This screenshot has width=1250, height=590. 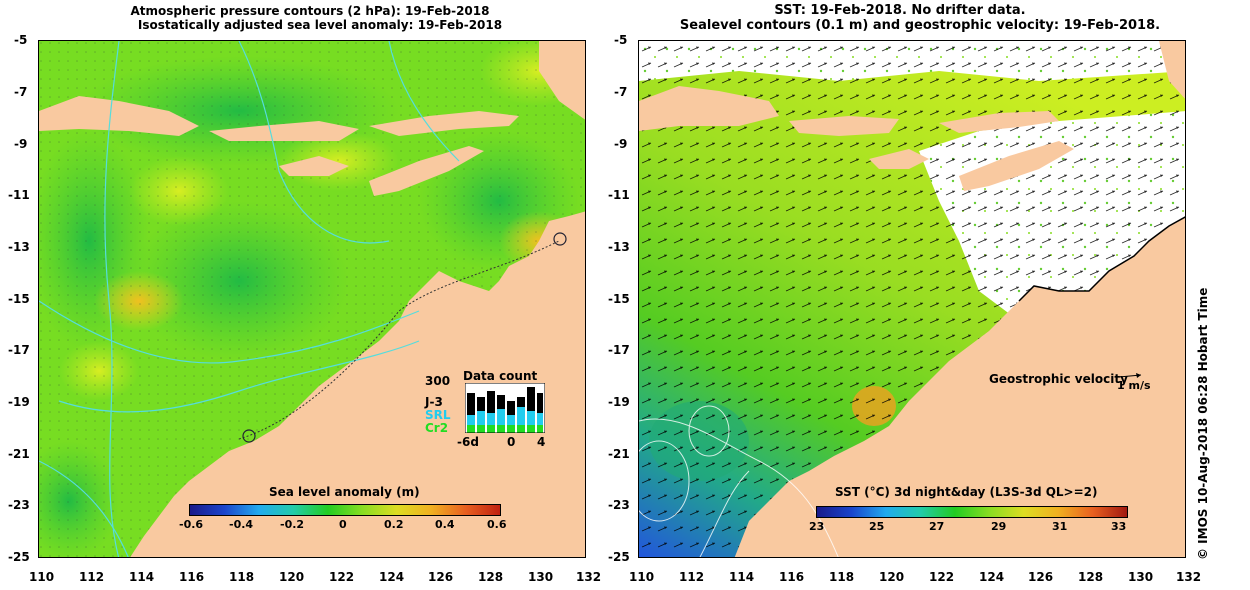 What do you see at coordinates (1172, 70) in the screenshot?
I see `island-ne-right` at bounding box center [1172, 70].